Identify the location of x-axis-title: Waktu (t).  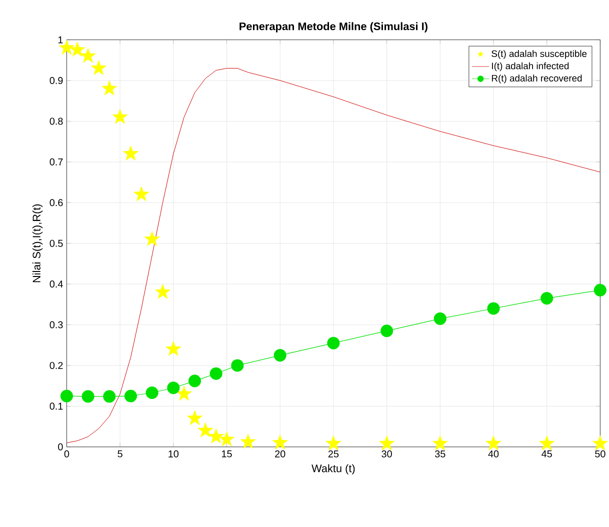
(333, 469).